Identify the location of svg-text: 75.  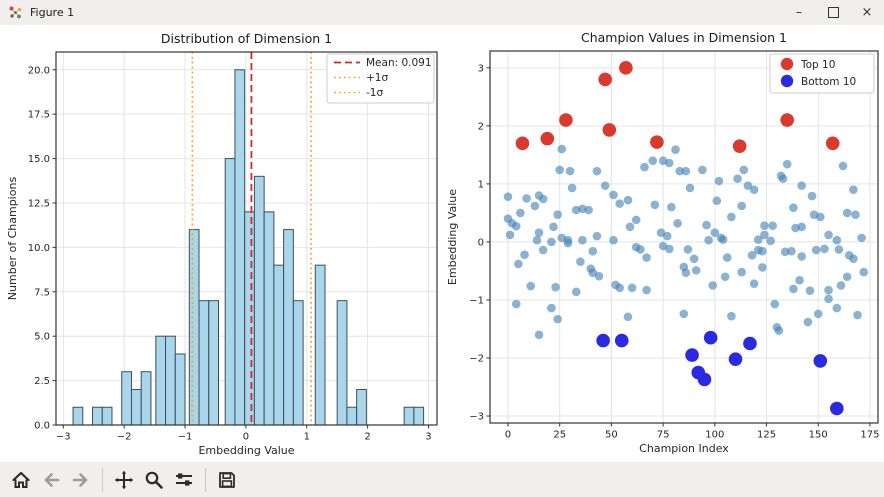
(663, 435).